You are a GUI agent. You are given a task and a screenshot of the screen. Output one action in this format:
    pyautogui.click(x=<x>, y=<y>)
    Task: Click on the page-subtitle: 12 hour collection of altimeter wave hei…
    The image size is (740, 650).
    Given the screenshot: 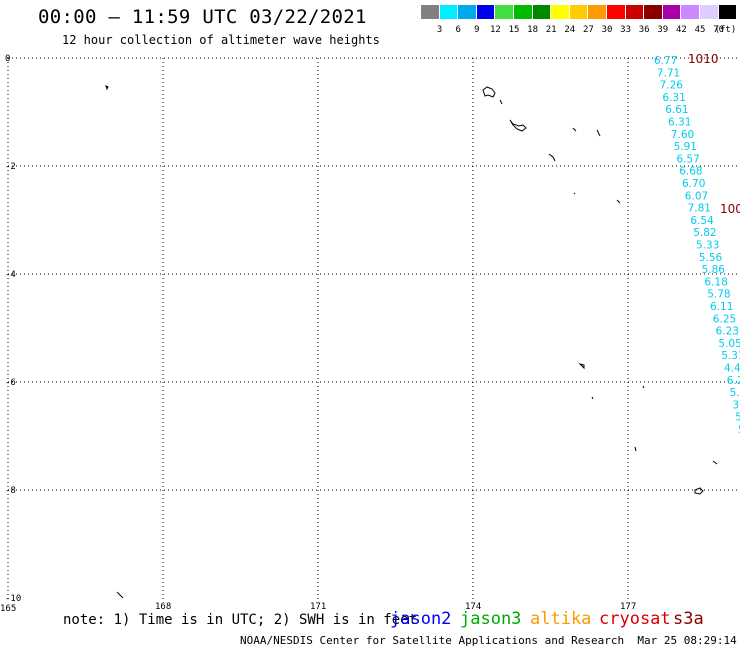 What is the action you would take?
    pyautogui.click(x=221, y=40)
    